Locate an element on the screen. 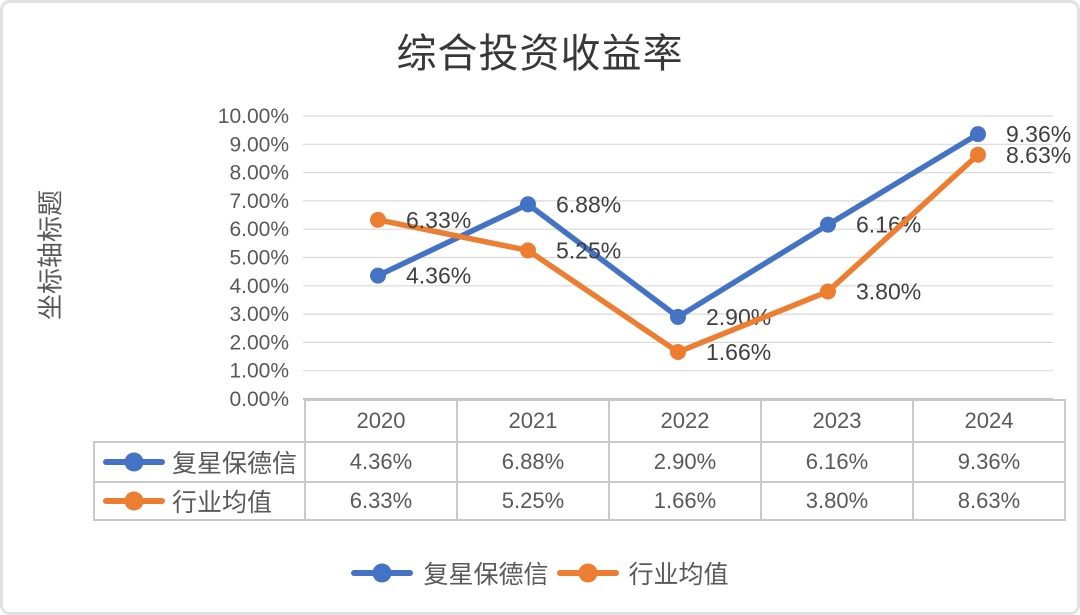 This screenshot has height=615, width=1080. y-tick-label: 7.00% is located at coordinates (259, 201).